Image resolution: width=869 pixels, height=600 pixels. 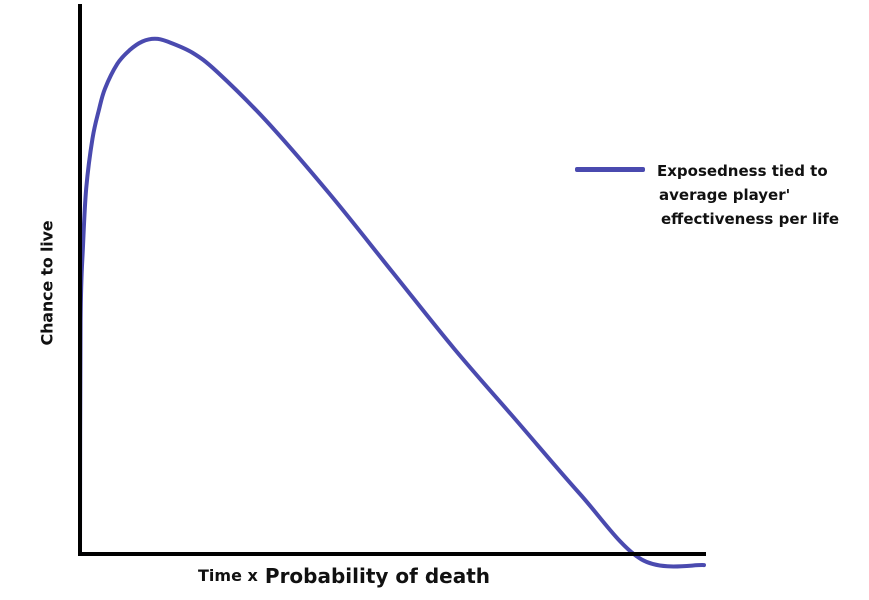 I want to click on legend-label-line-3: effectiveness per life, so click(x=750, y=219).